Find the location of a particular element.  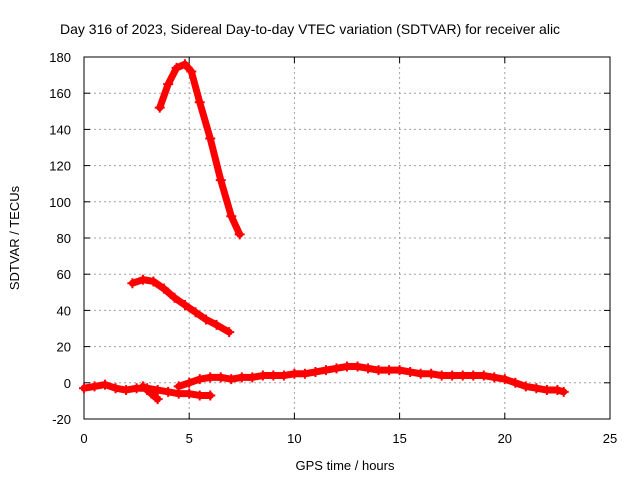

y-tick-label: 20 is located at coordinates (64, 347).